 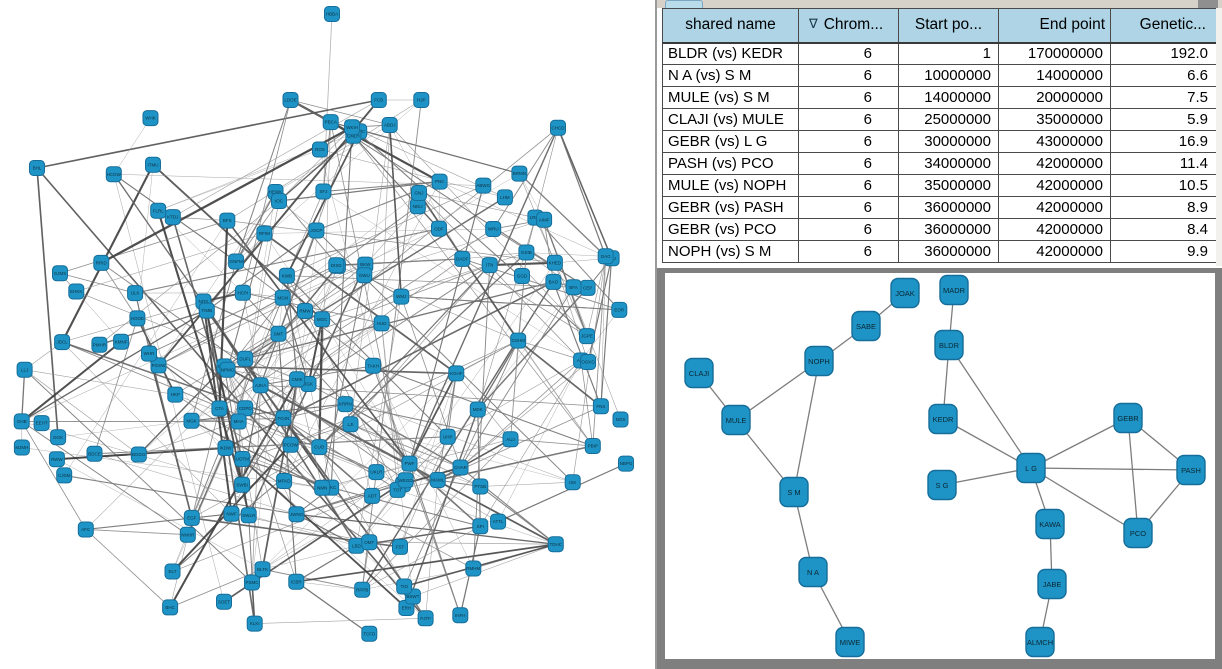 What do you see at coordinates (866, 326) in the screenshot?
I see `network-node-SABE: SABE` at bounding box center [866, 326].